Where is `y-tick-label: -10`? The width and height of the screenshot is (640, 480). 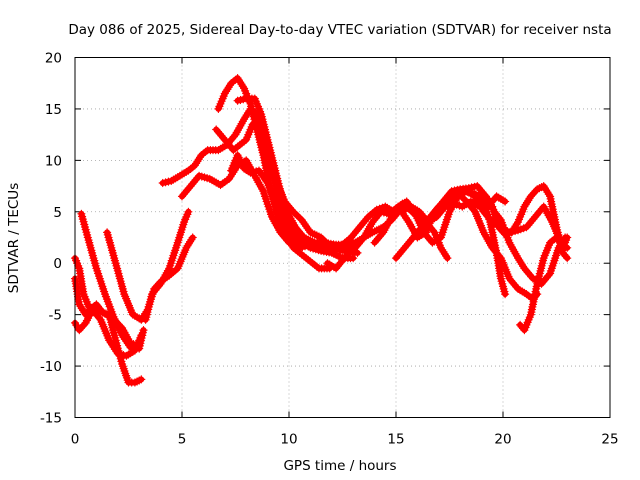 y-tick-label: -10 is located at coordinates (51, 367).